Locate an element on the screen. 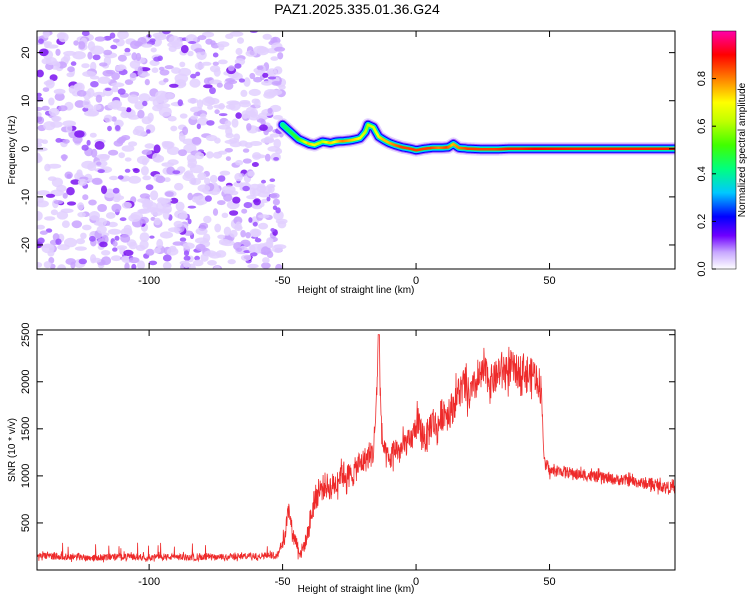 The image size is (750, 600). colorbar-gradient is located at coordinates (724, 150).